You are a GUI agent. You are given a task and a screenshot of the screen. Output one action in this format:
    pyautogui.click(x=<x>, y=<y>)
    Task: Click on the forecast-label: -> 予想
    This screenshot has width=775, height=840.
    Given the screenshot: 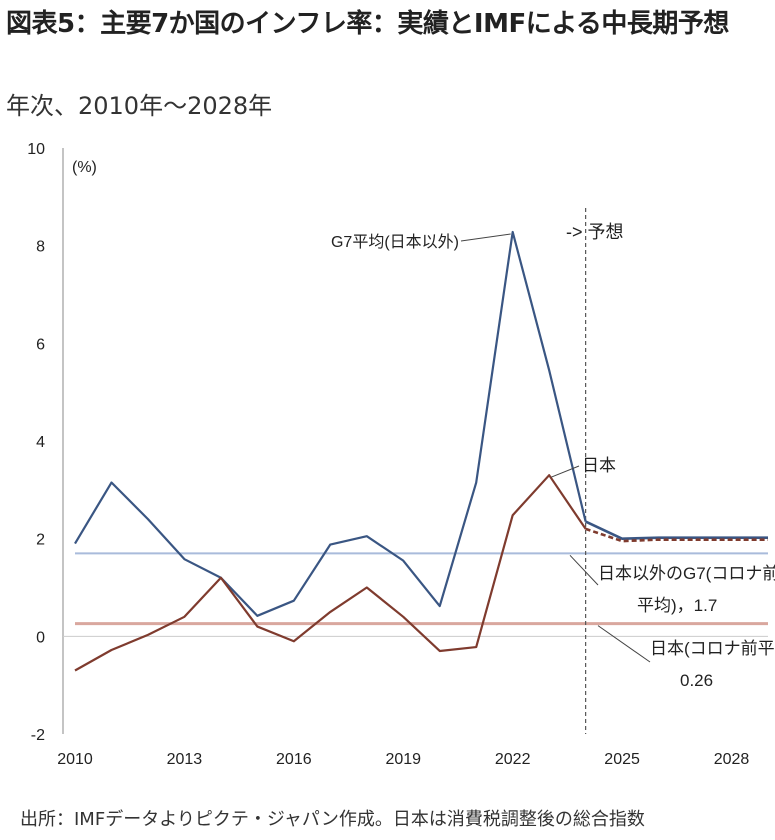 What is the action you would take?
    pyautogui.click(x=595, y=232)
    